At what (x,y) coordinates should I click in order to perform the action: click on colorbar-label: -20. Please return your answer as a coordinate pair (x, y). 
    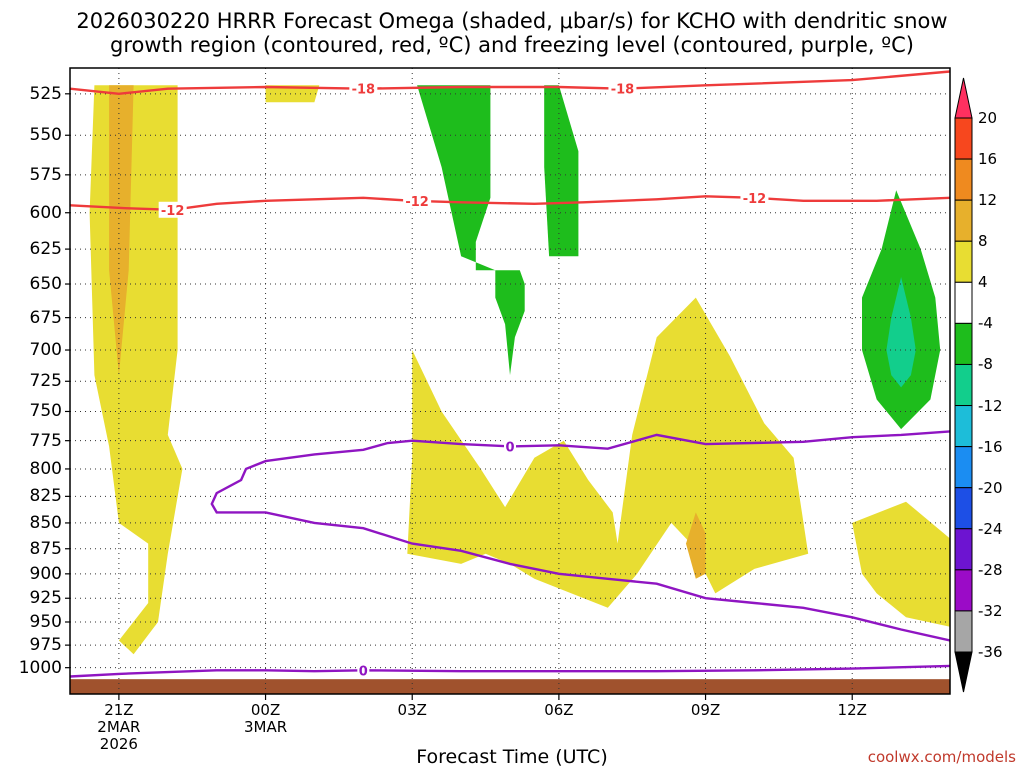
    Looking at the image, I should click on (990, 487).